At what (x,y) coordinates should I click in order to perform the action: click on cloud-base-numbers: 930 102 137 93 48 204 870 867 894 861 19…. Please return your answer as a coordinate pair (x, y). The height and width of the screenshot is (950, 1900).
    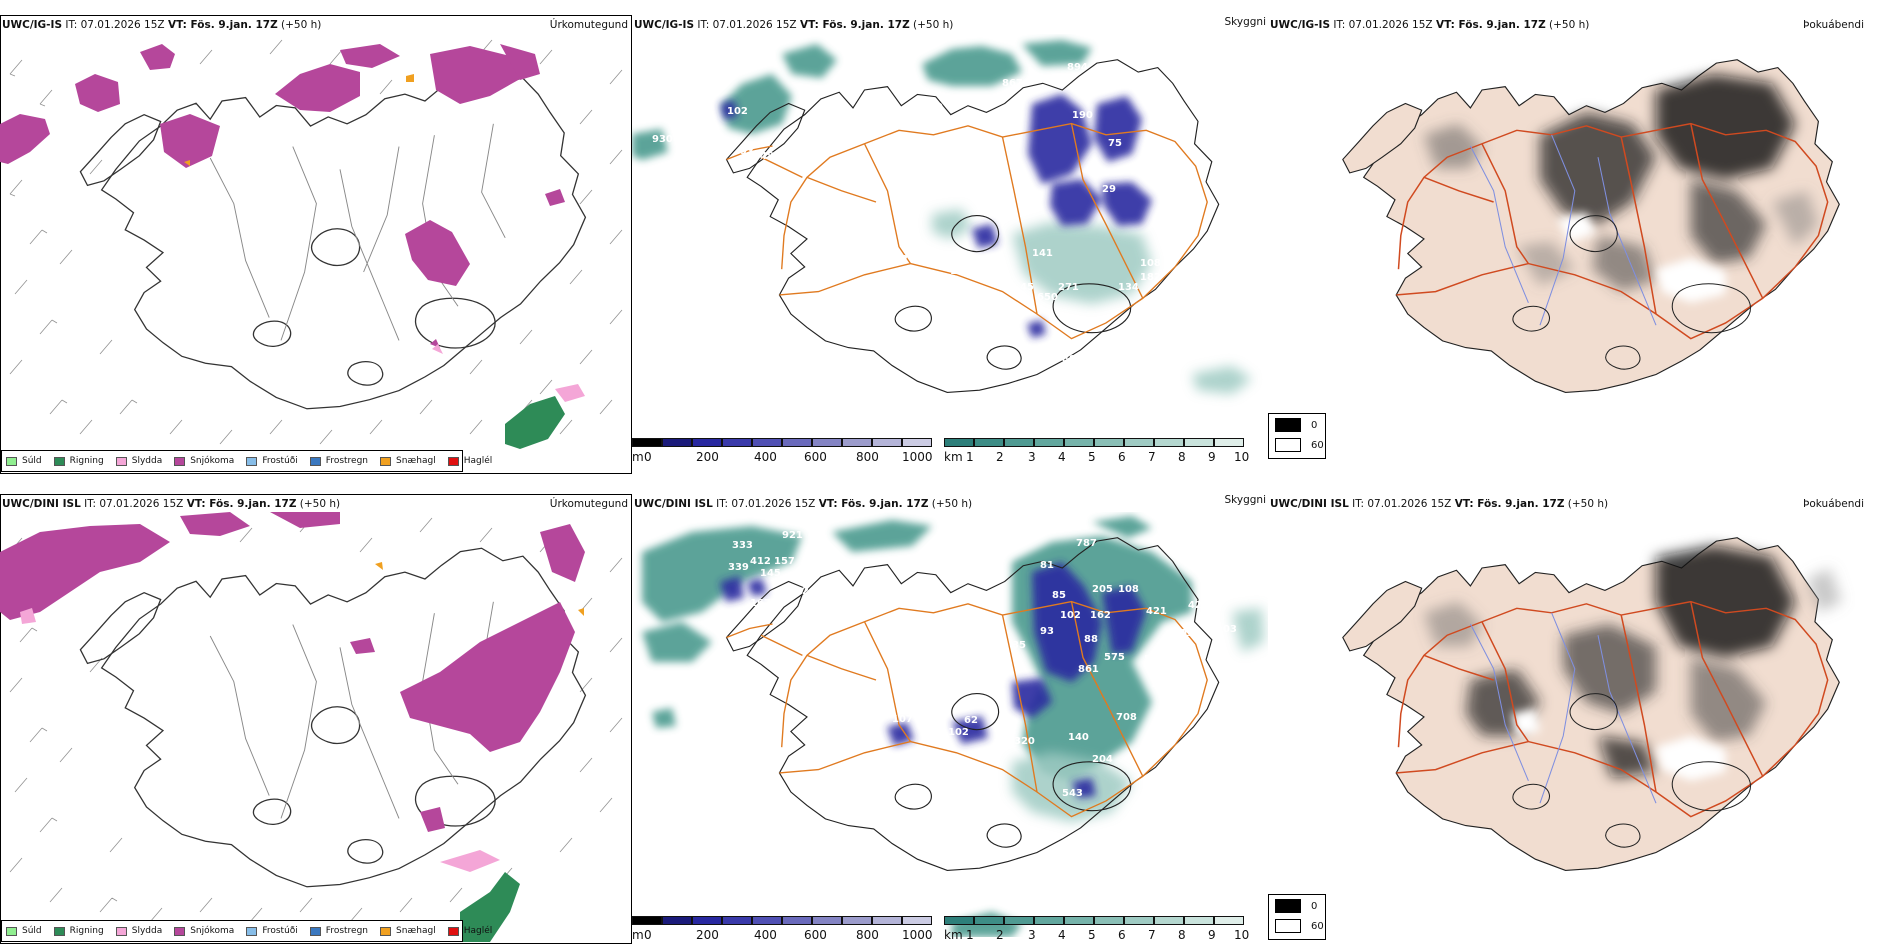
    Looking at the image, I should click on (906, 213).